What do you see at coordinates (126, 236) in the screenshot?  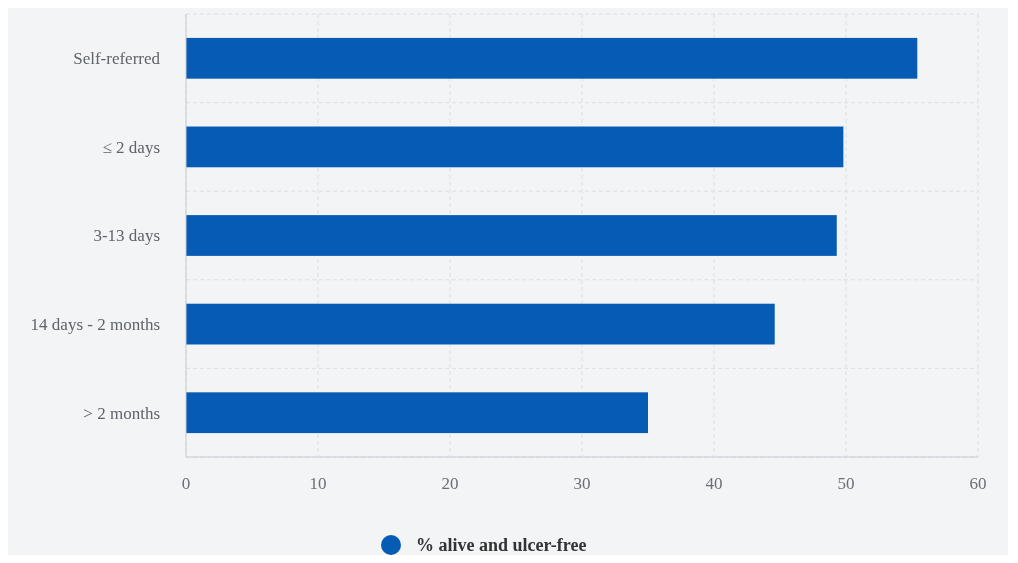 I see `y-tick-label: 3-13 days` at bounding box center [126, 236].